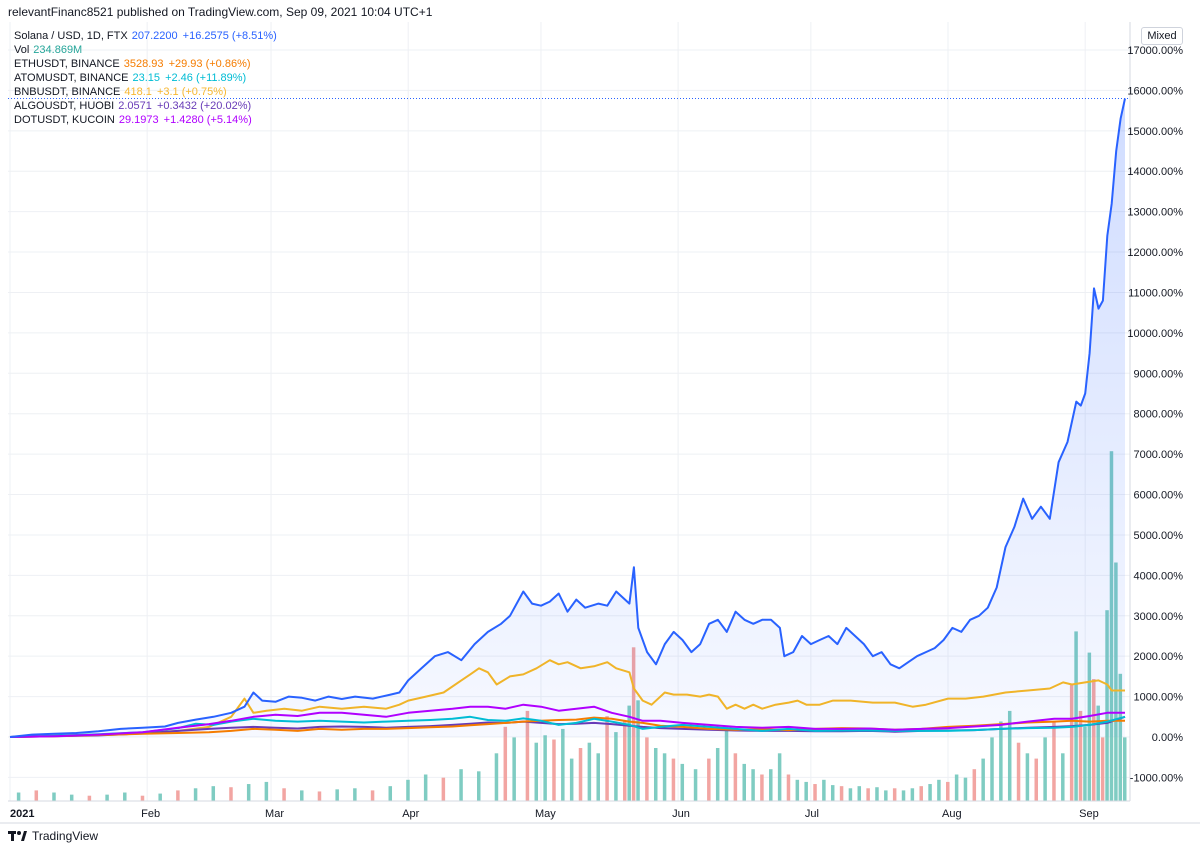  I want to click on legend-value: 2.0571, so click(135, 106).